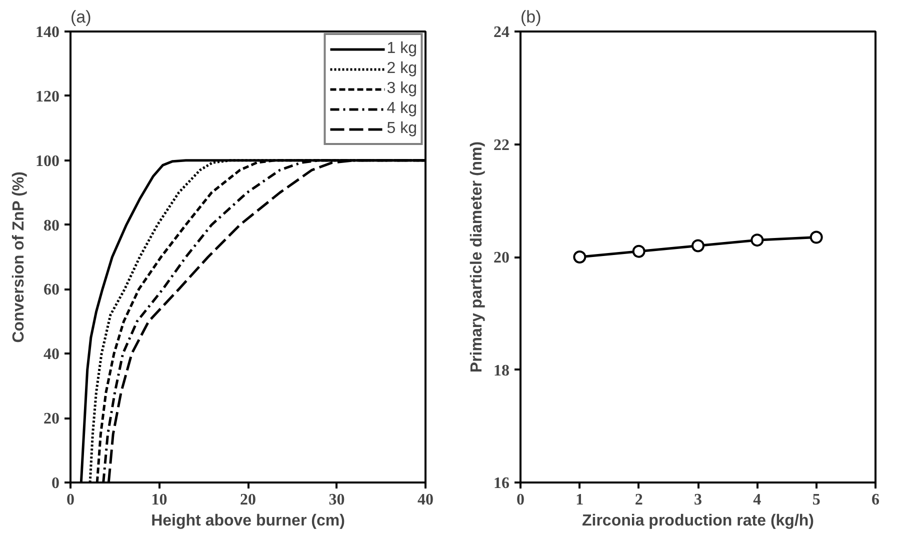  Describe the element at coordinates (580, 500) in the screenshot. I see `x-tick-label: 1` at that location.